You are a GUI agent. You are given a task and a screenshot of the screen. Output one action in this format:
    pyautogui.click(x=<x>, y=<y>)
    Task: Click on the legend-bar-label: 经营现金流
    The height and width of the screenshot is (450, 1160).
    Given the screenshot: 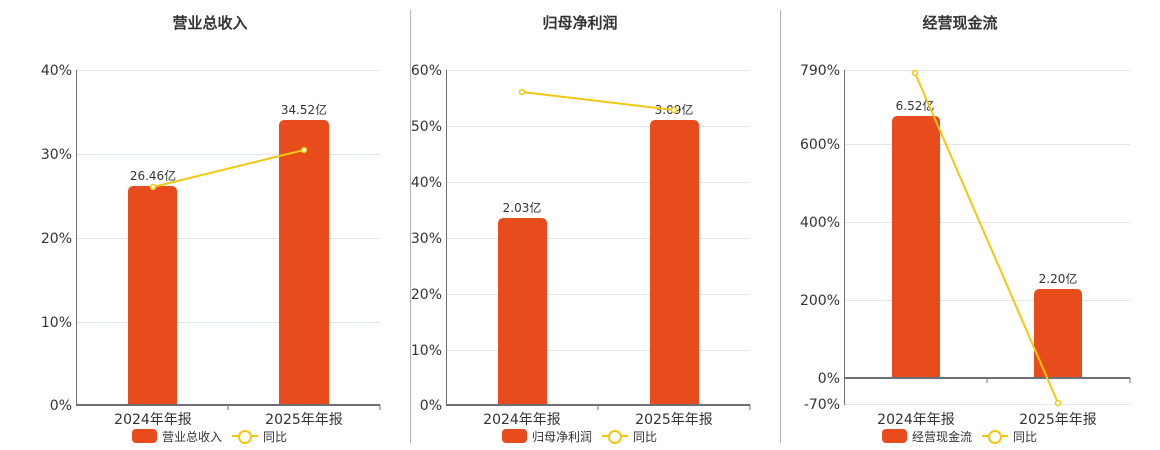 What is the action you would take?
    pyautogui.click(x=942, y=436)
    